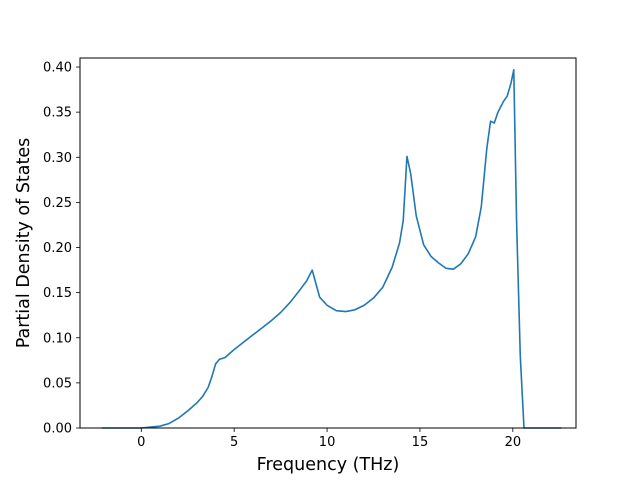 The width and height of the screenshot is (640, 480). Describe the element at coordinates (57, 293) in the screenshot. I see `y-tick-label: 0.15` at that location.